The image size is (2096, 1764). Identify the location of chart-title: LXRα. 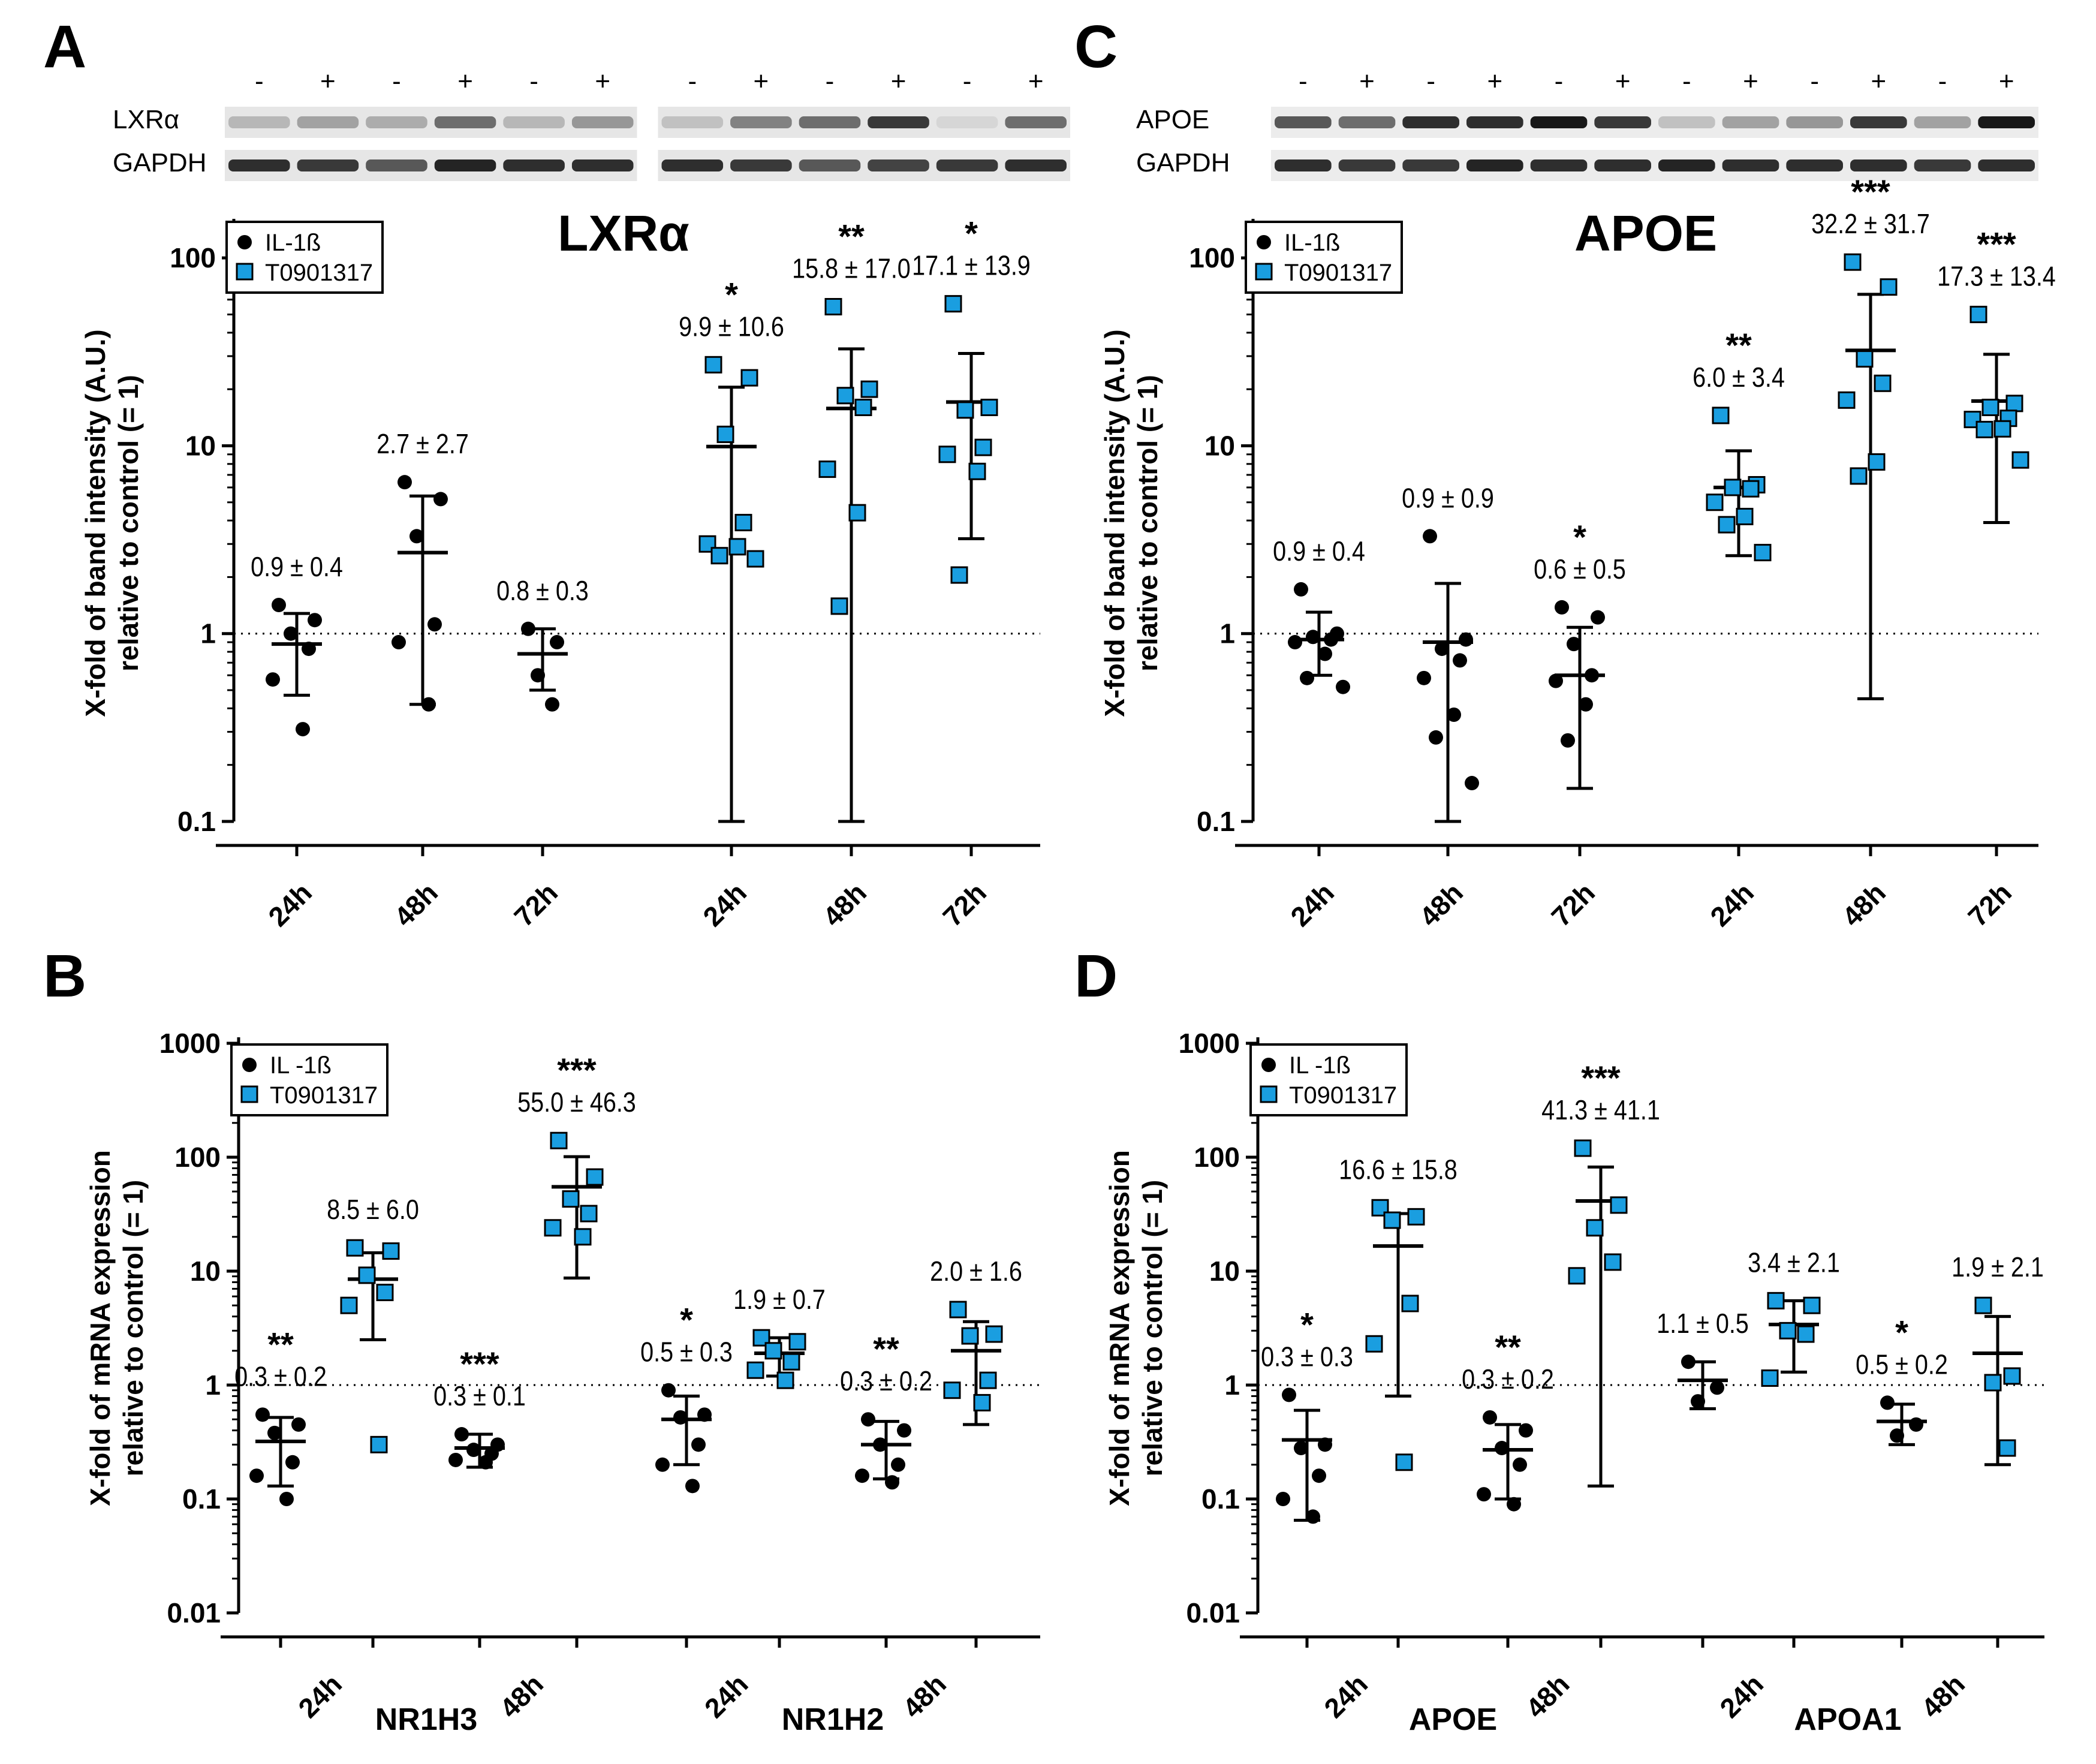
(623, 233).